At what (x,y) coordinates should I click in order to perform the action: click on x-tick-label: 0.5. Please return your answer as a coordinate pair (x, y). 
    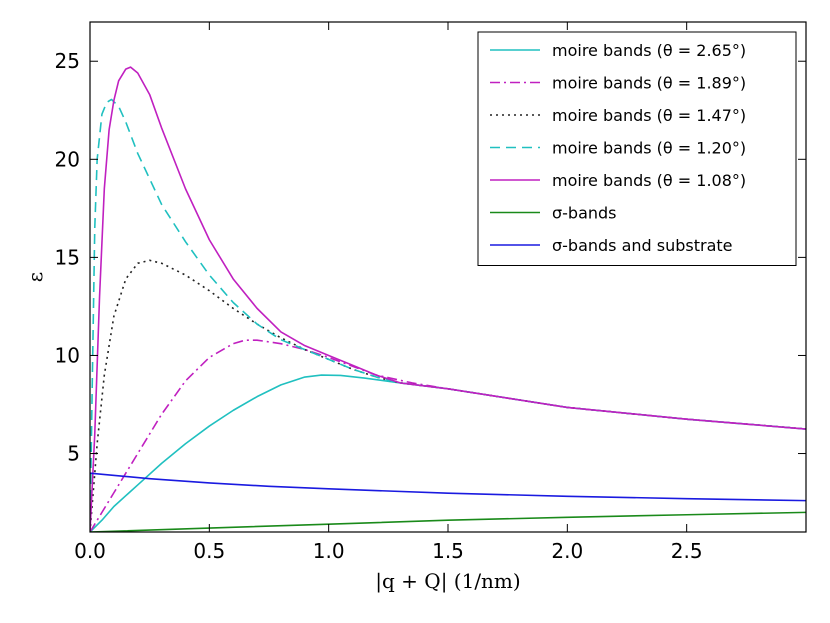
    Looking at the image, I should click on (209, 551).